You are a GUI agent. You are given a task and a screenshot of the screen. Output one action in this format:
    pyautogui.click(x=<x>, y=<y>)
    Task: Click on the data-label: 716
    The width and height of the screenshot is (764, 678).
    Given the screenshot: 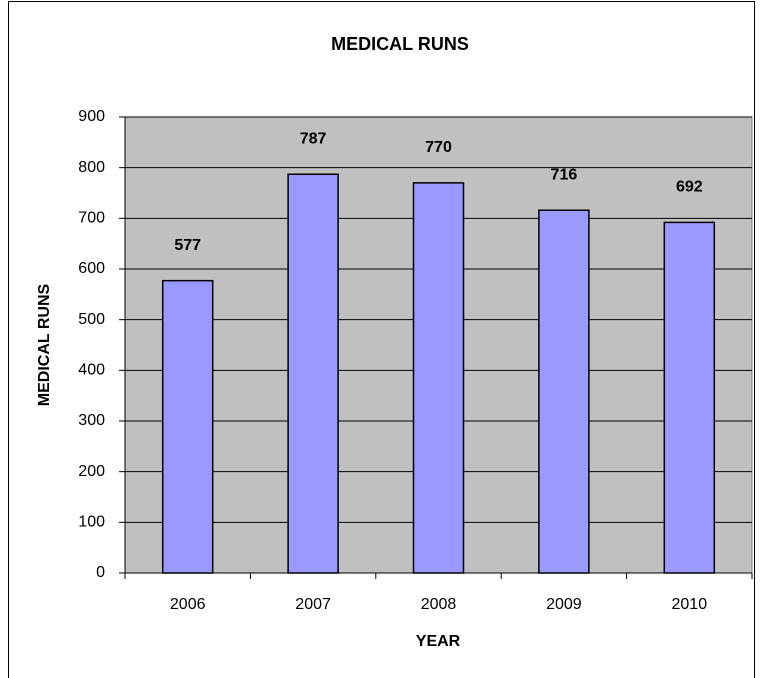 What is the action you would take?
    pyautogui.click(x=564, y=174)
    